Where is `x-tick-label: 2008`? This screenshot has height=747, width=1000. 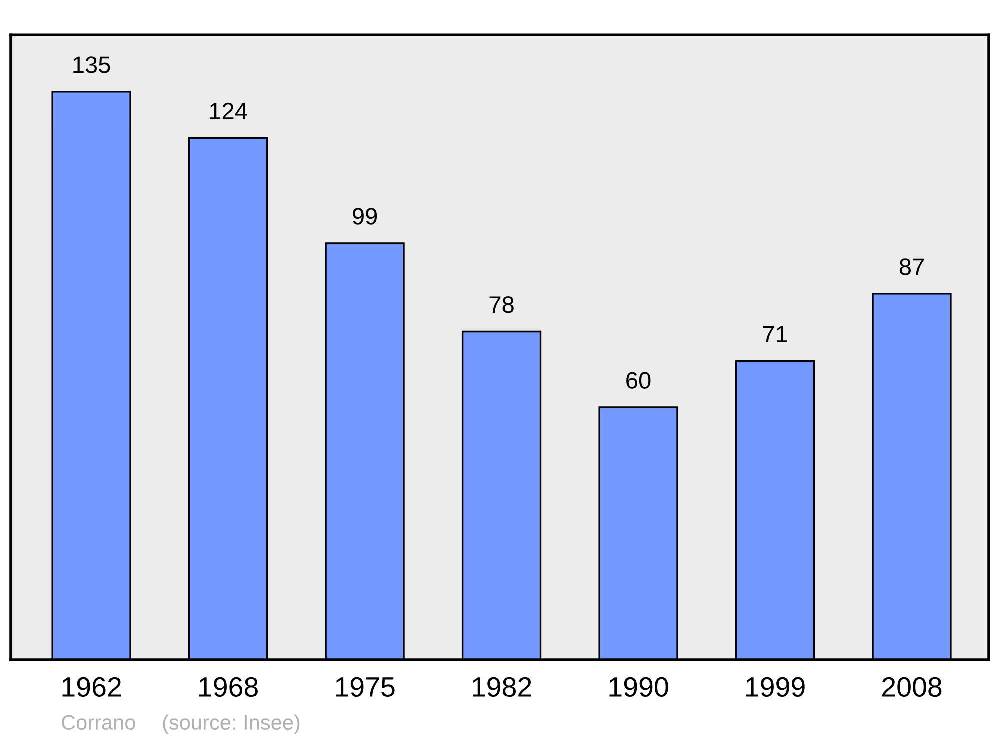 x-tick-label: 2008 is located at coordinates (912, 687).